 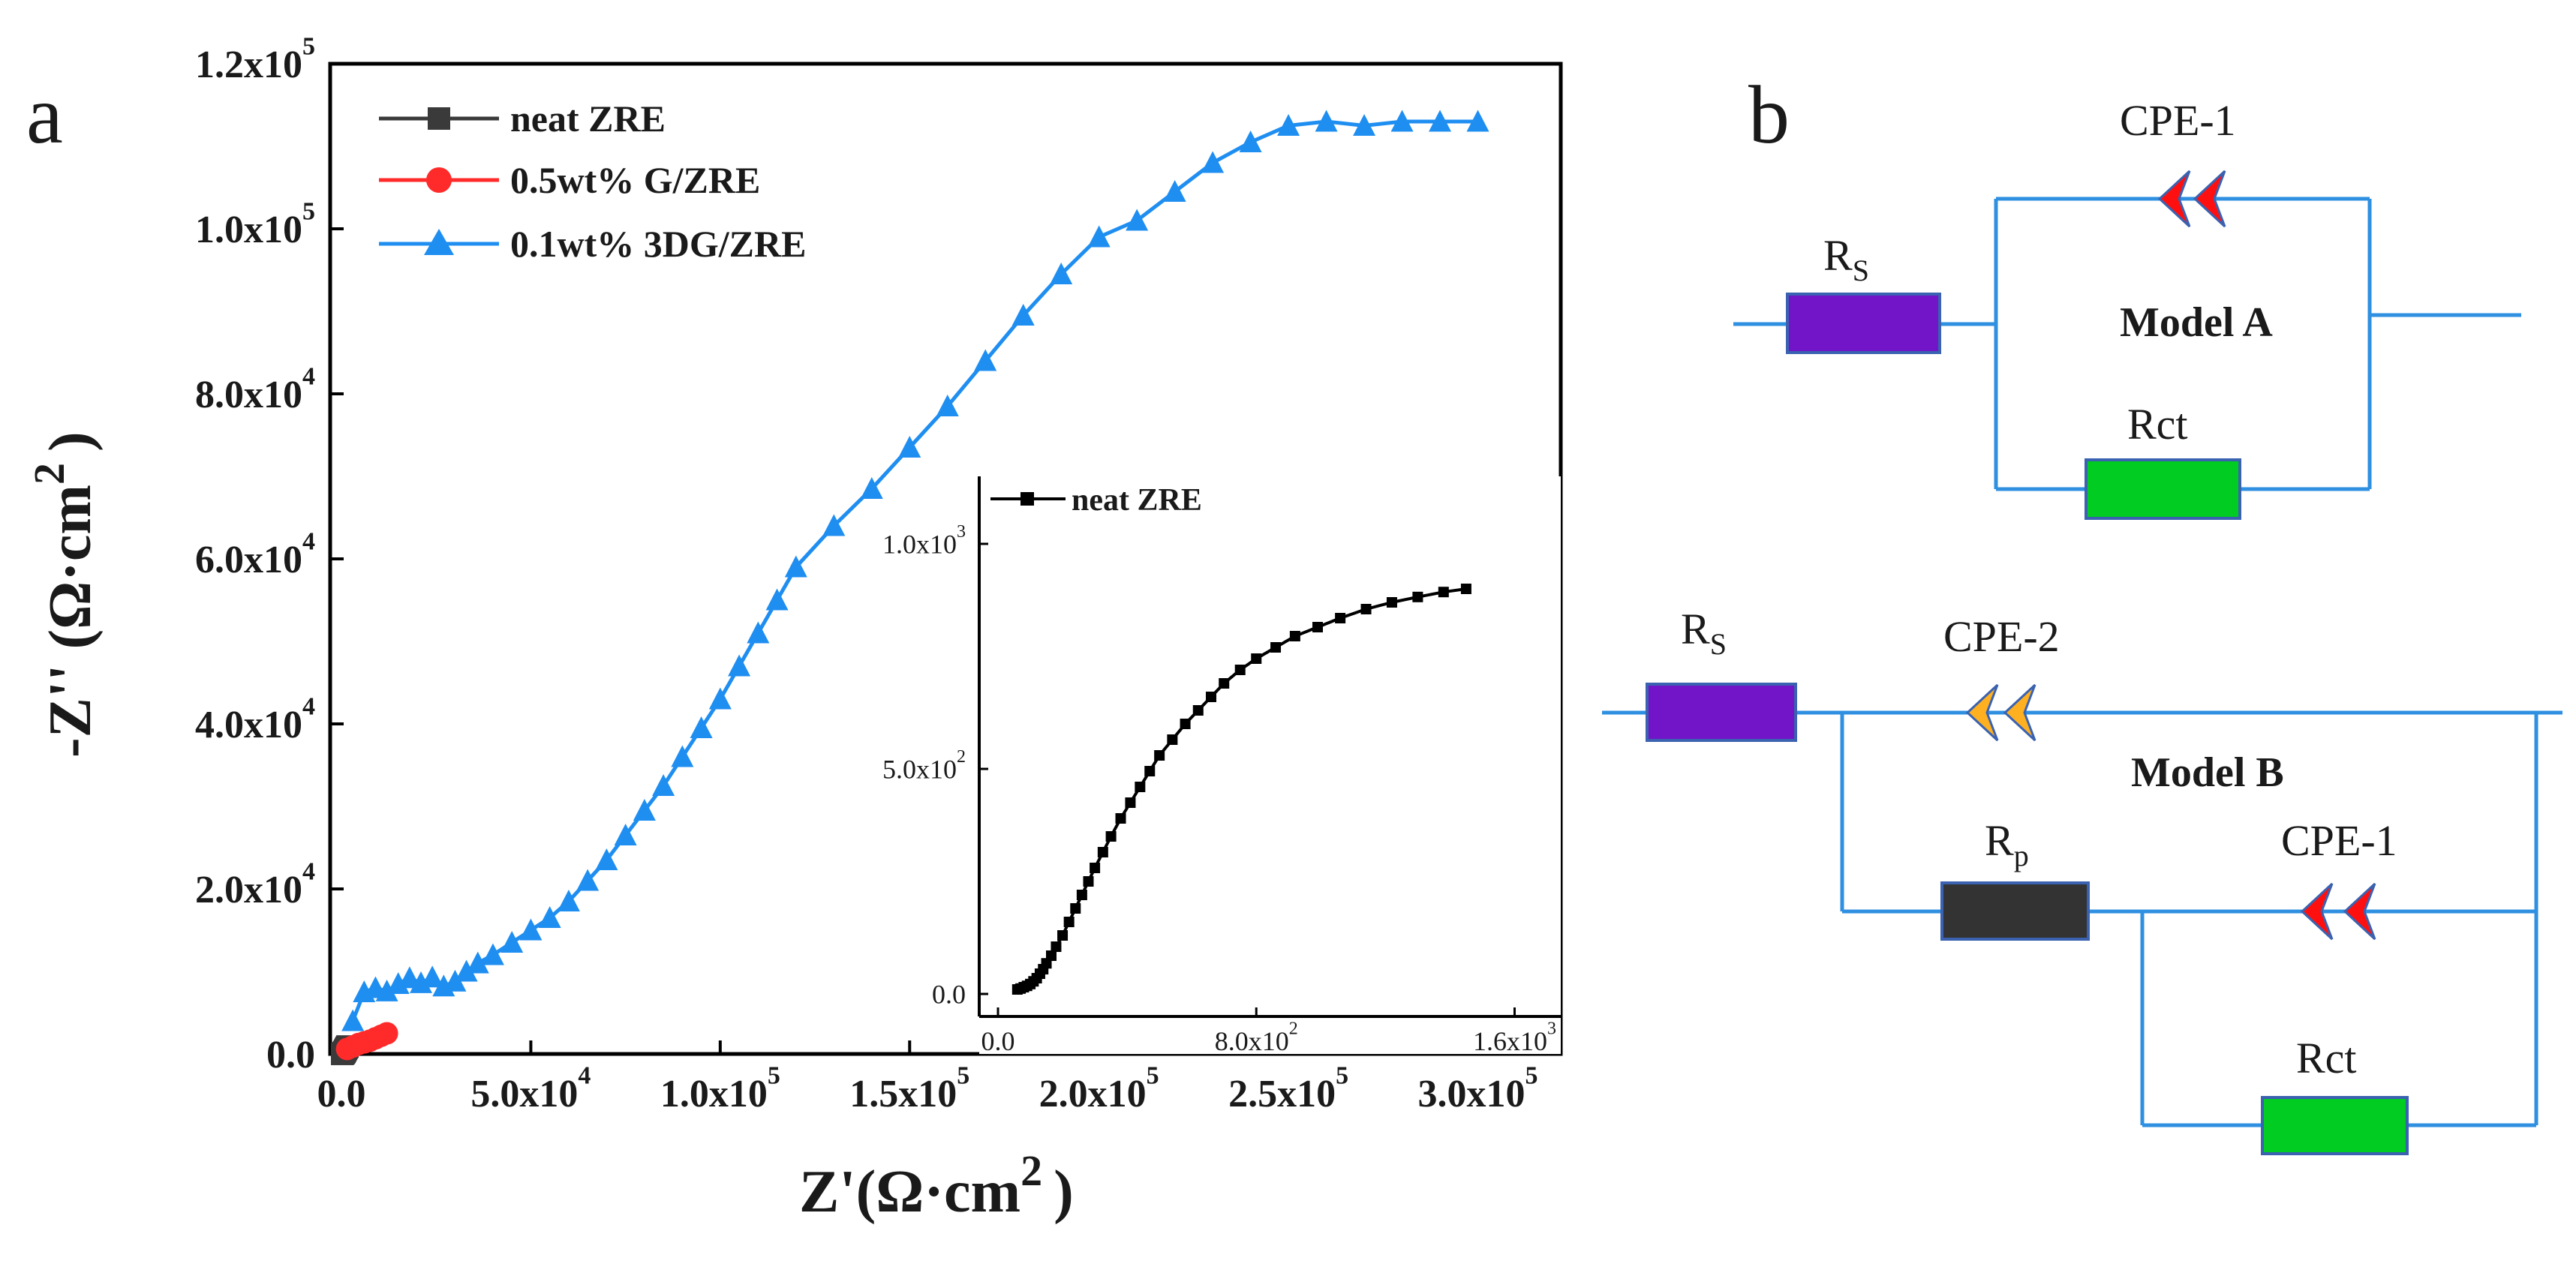 I want to click on main-legend: neat ZRE 0.5wt% G/ZRE 0.1wt% 3DG/ZRE, so click(x=592, y=181).